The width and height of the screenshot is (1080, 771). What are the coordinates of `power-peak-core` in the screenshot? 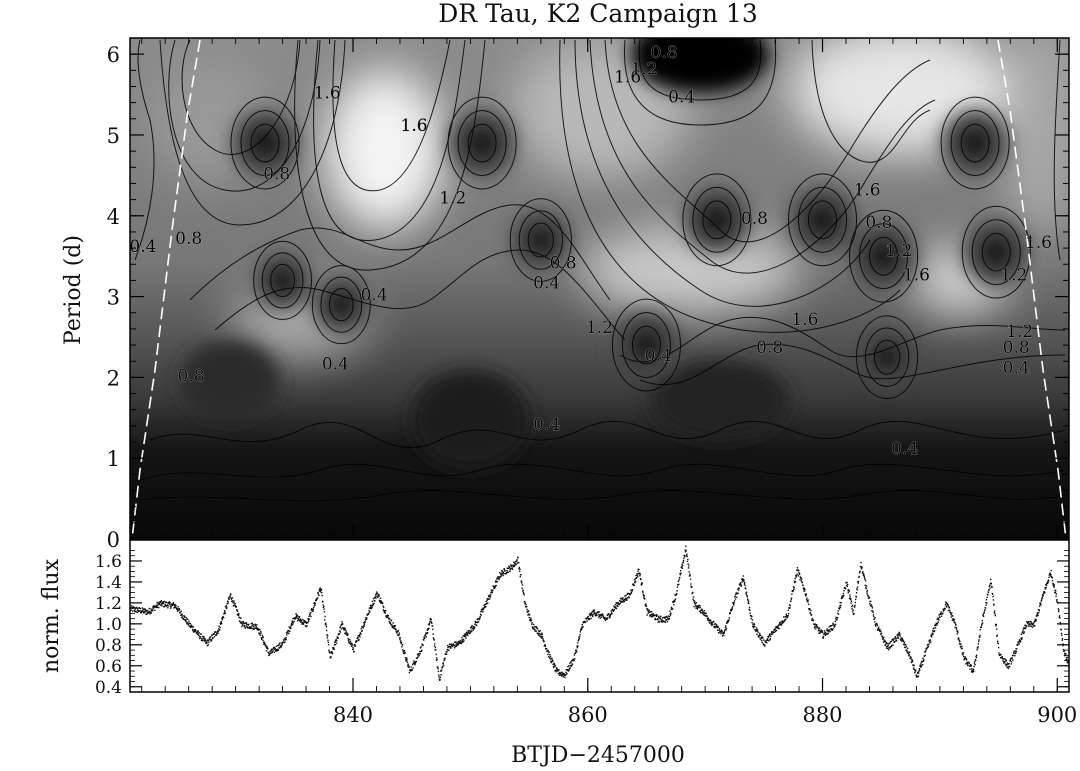 It's located at (887, 357).